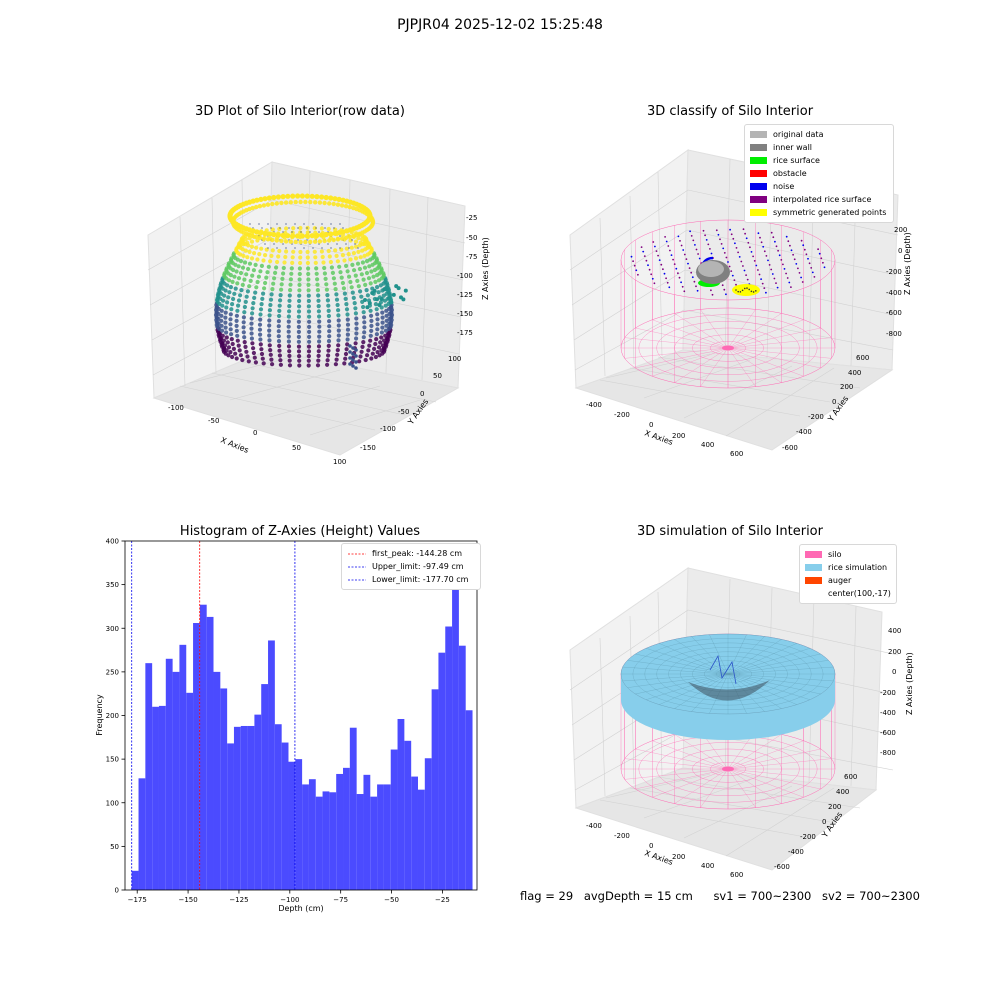  What do you see at coordinates (736, 454) in the screenshot?
I see `x-tick: 600` at bounding box center [736, 454].